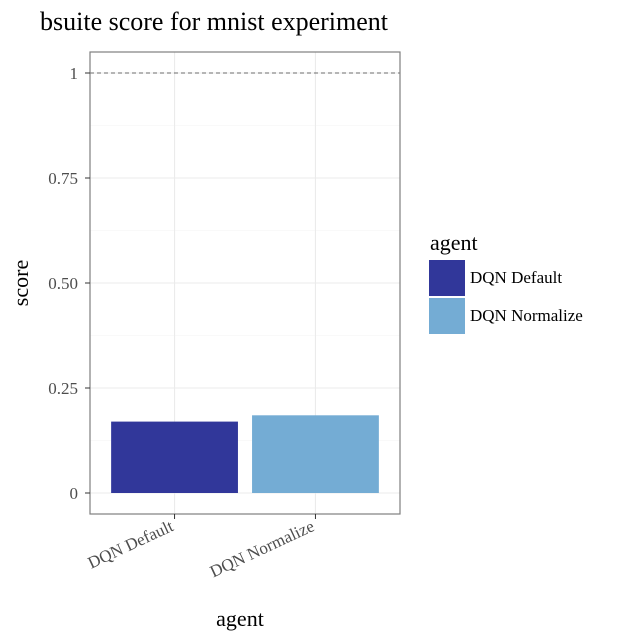 The image size is (630, 641). I want to click on x-axis-title: agent, so click(240, 618).